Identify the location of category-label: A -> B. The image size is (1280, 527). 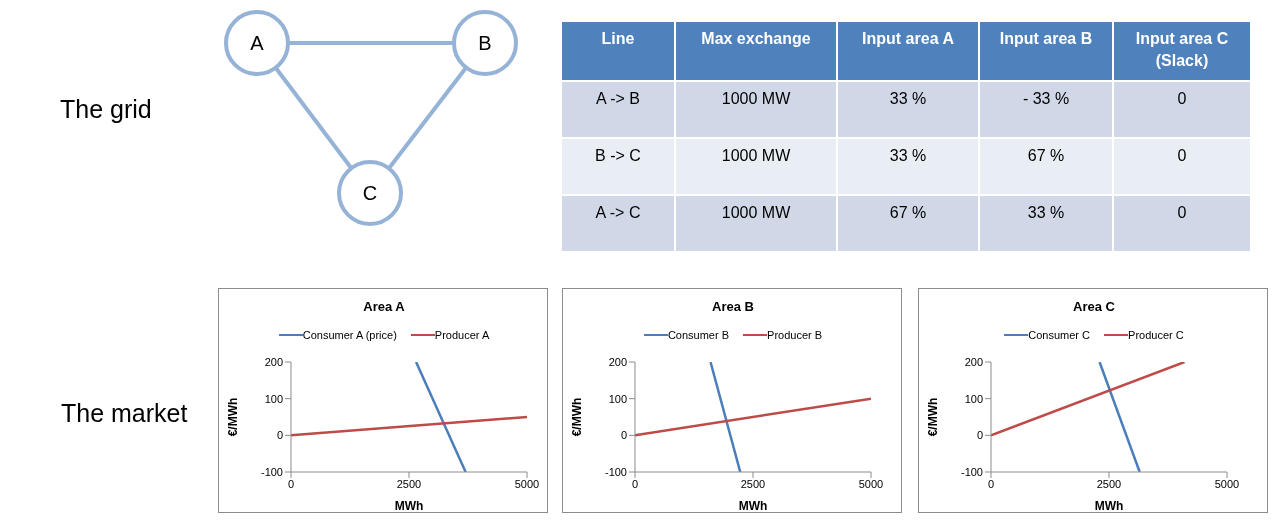
(618, 98).